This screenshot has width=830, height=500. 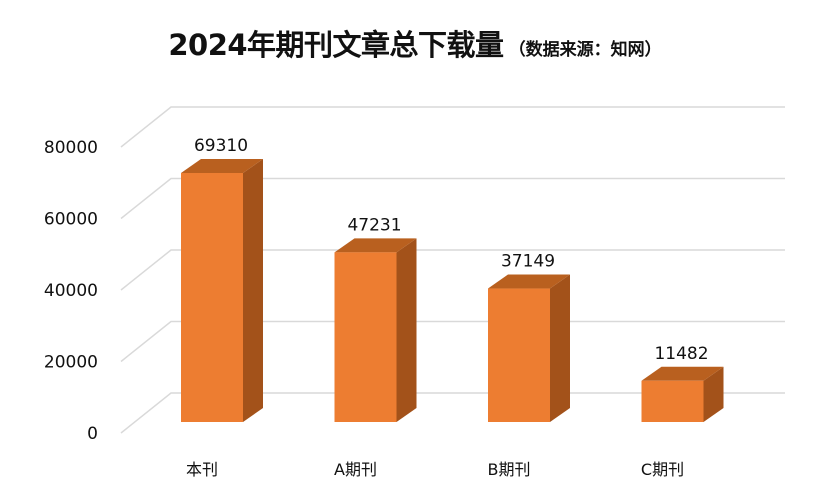 What do you see at coordinates (355, 469) in the screenshot?
I see `x-tick-label: A期刊` at bounding box center [355, 469].